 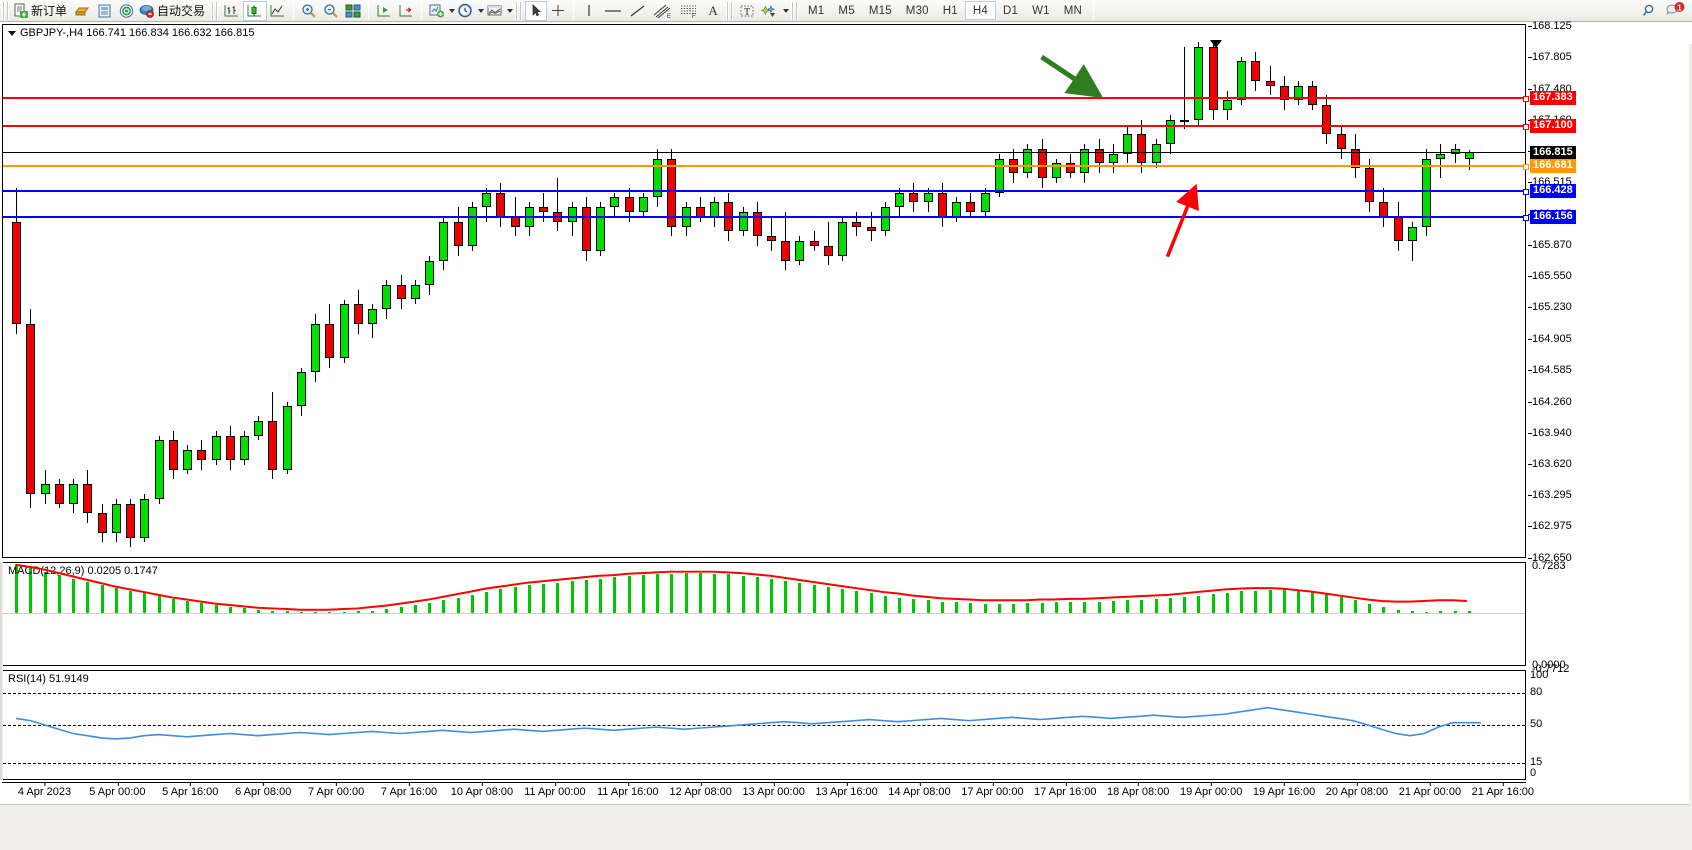 I want to click on level-tag-166-156: 166.156, so click(x=1553, y=217).